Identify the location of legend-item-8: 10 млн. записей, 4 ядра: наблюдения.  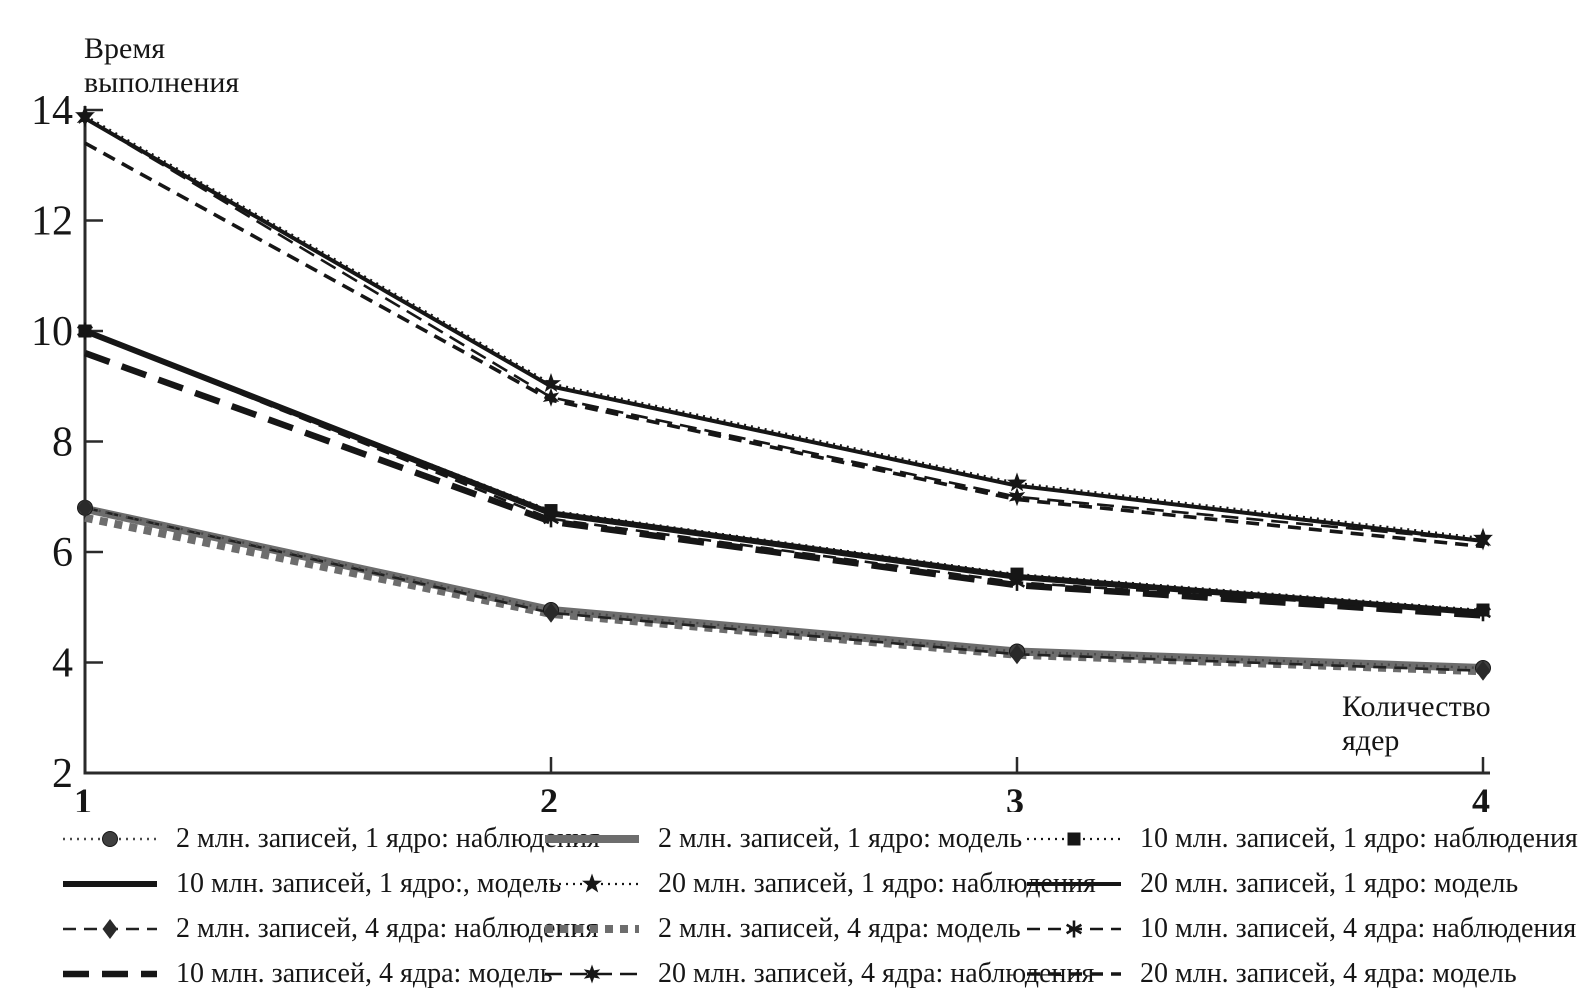
(1310, 929).